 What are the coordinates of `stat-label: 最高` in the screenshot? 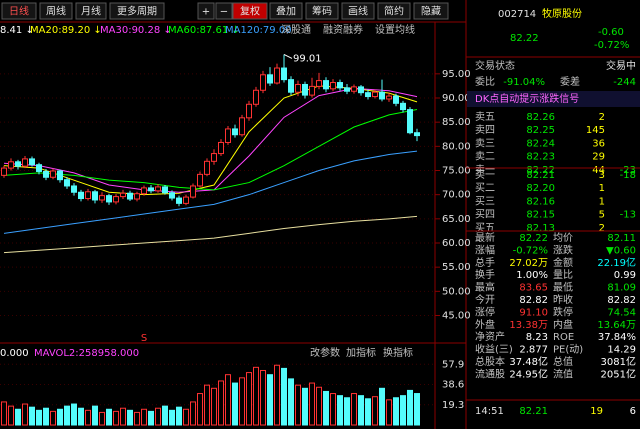 It's located at (485, 287).